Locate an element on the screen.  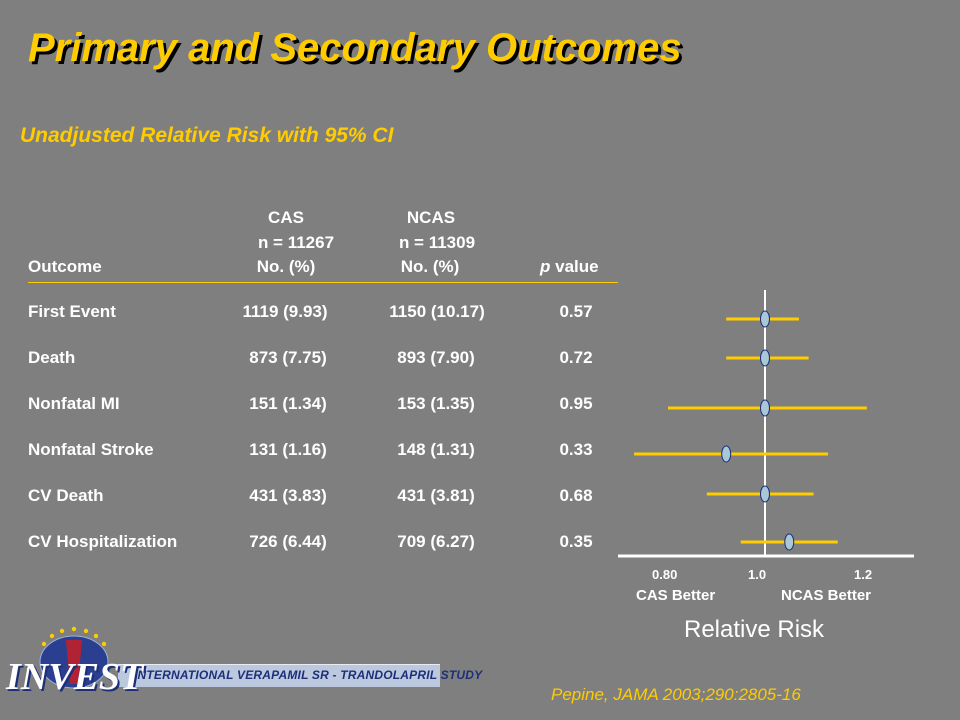
row-outcome-cv-death: CV Death is located at coordinates (66, 495).